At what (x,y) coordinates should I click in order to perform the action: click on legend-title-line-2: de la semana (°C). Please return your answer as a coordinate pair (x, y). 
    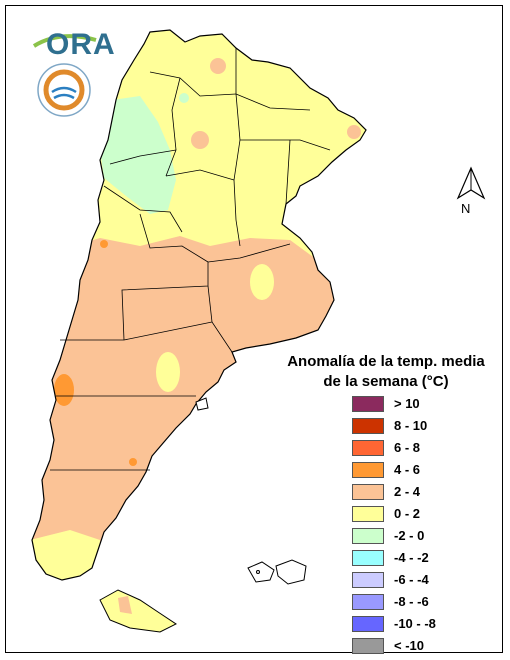
    Looking at the image, I should click on (386, 381).